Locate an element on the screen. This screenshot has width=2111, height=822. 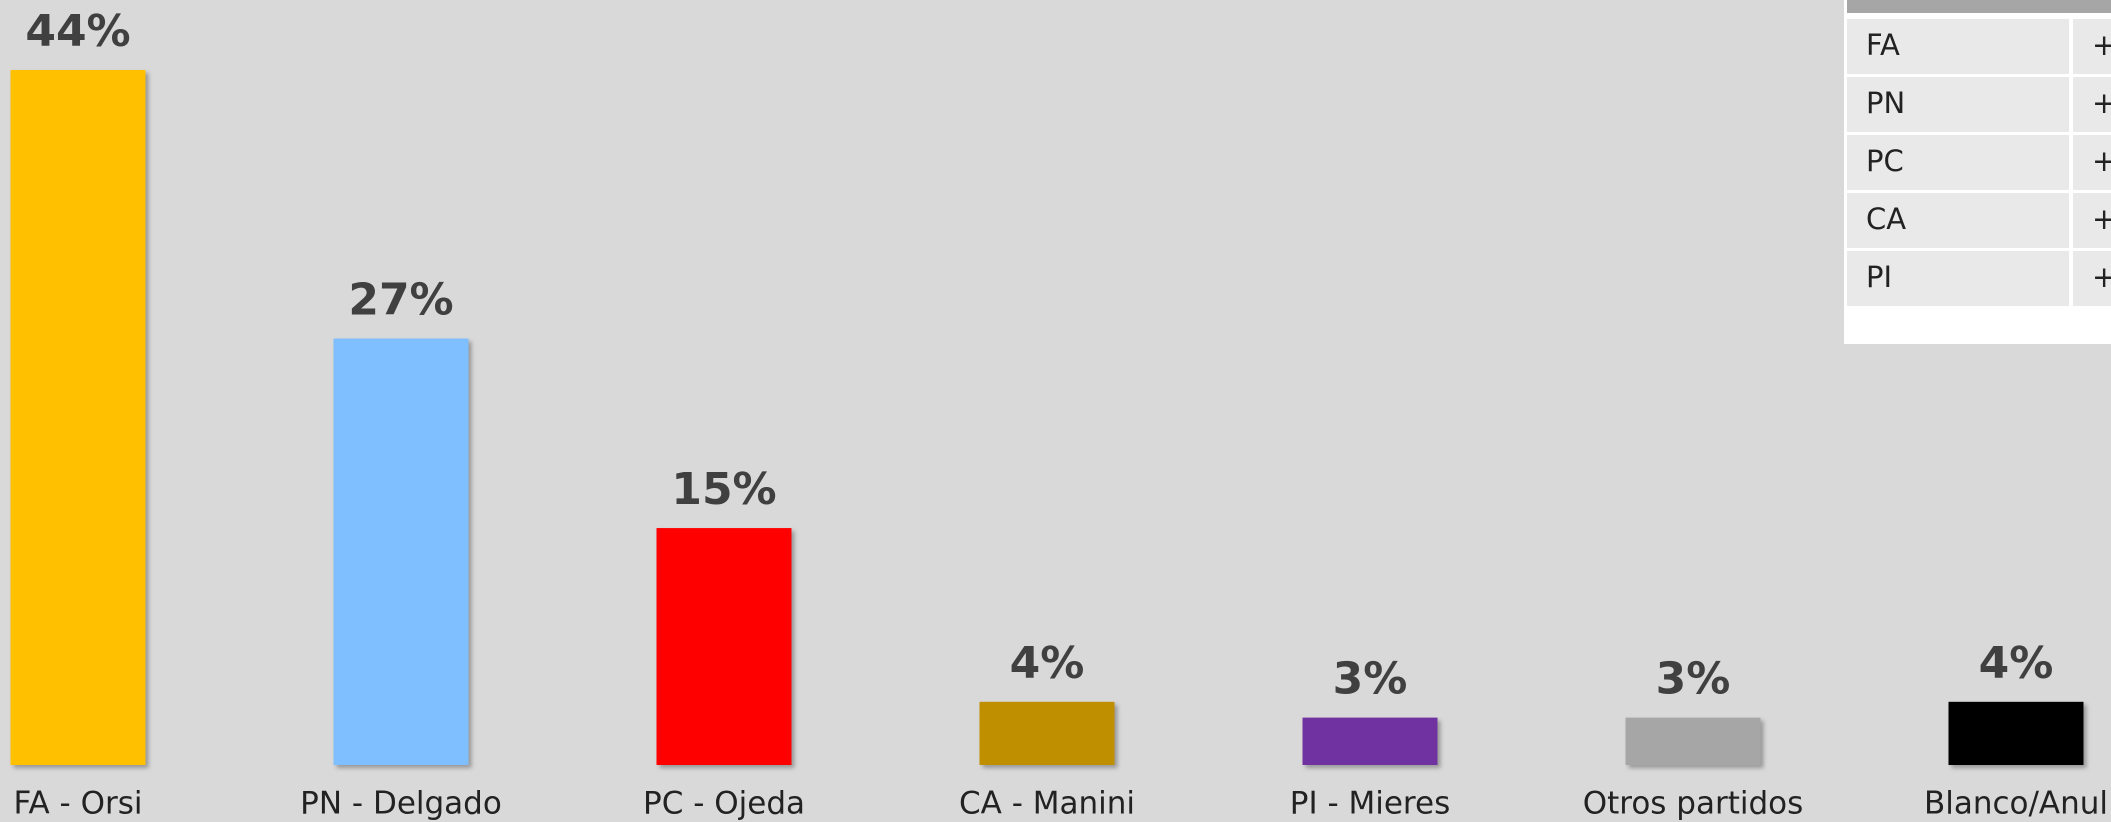
x-tick-label: PC - Ojeda is located at coordinates (724, 804).